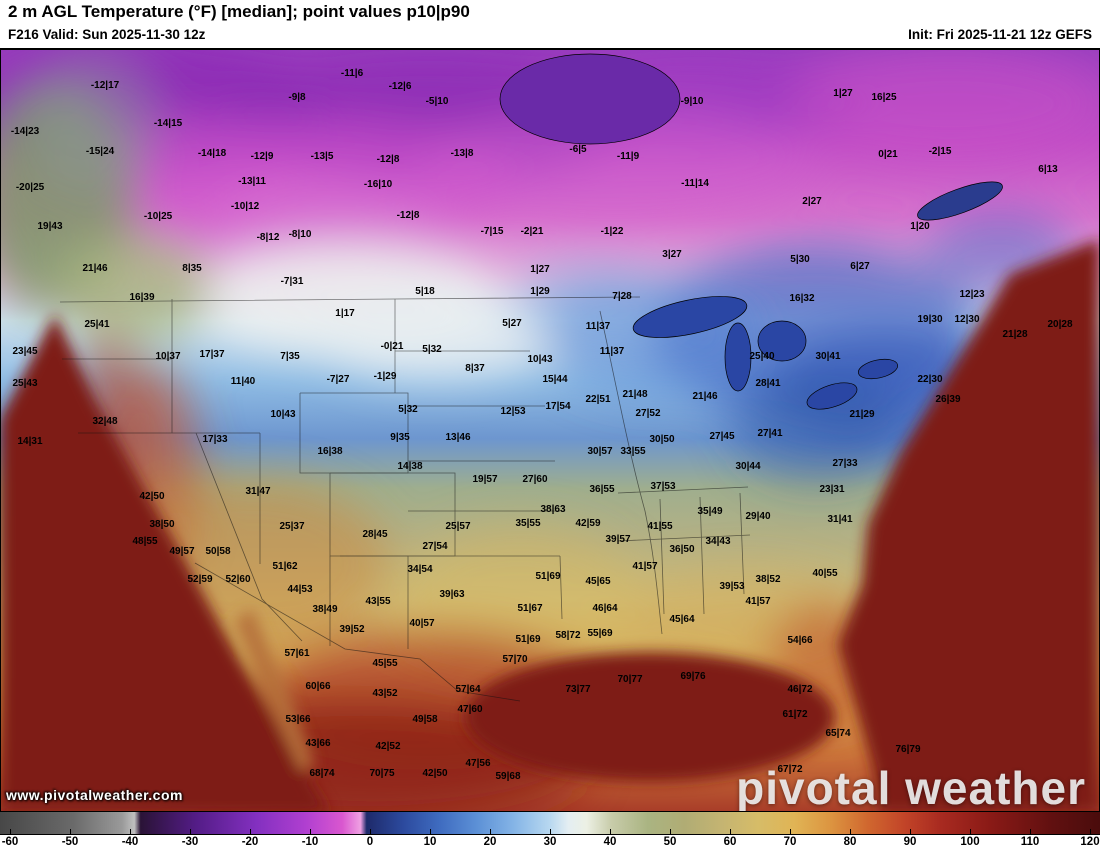  I want to click on point-value: 52|60, so click(238, 579).